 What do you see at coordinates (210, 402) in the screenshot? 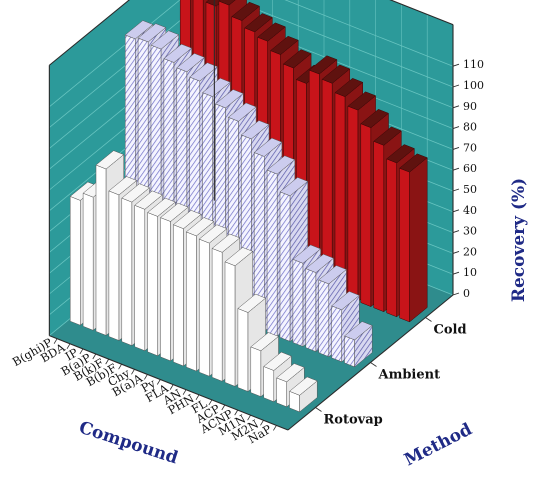
I see `x-tick-FL` at bounding box center [210, 402].